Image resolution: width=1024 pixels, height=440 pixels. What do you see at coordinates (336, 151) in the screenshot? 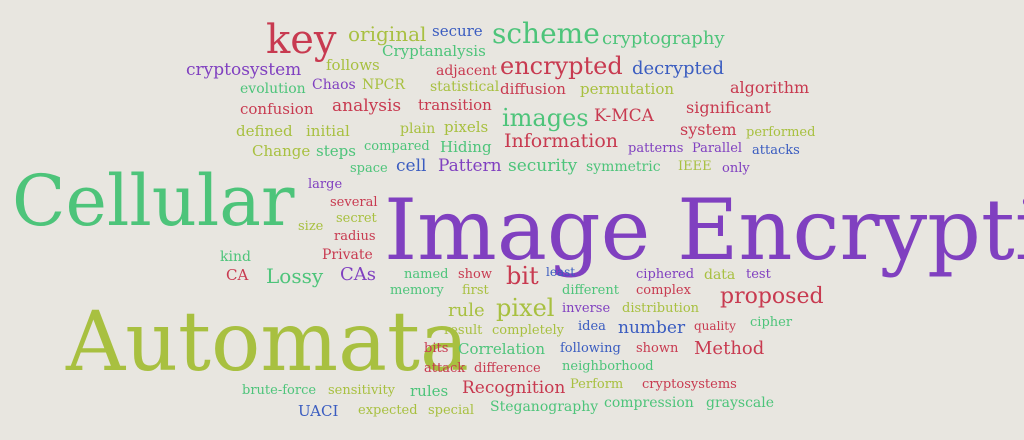
I see `word-steps: steps` at bounding box center [336, 151].